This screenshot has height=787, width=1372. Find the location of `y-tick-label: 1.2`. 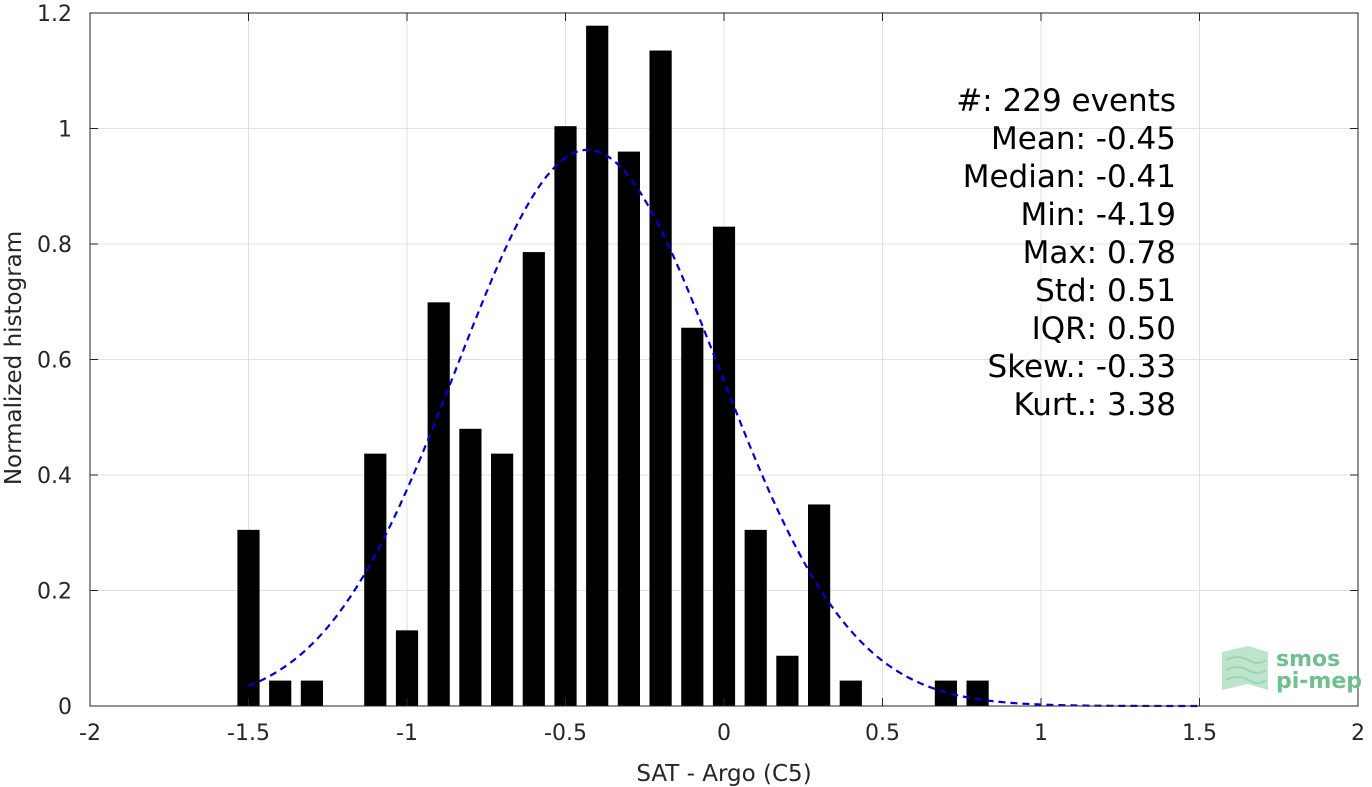

y-tick-label: 1.2 is located at coordinates (54, 14).